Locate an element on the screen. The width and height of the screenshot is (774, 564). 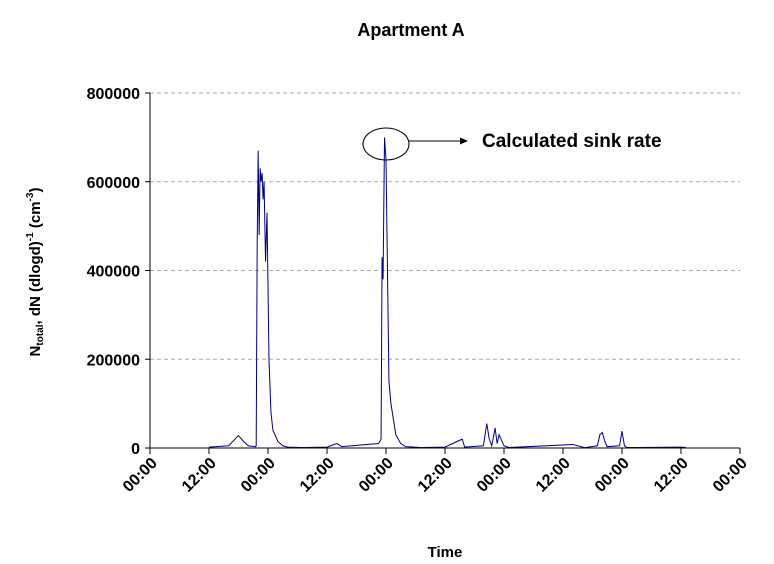
x-axis-label: Time is located at coordinates (445, 552).